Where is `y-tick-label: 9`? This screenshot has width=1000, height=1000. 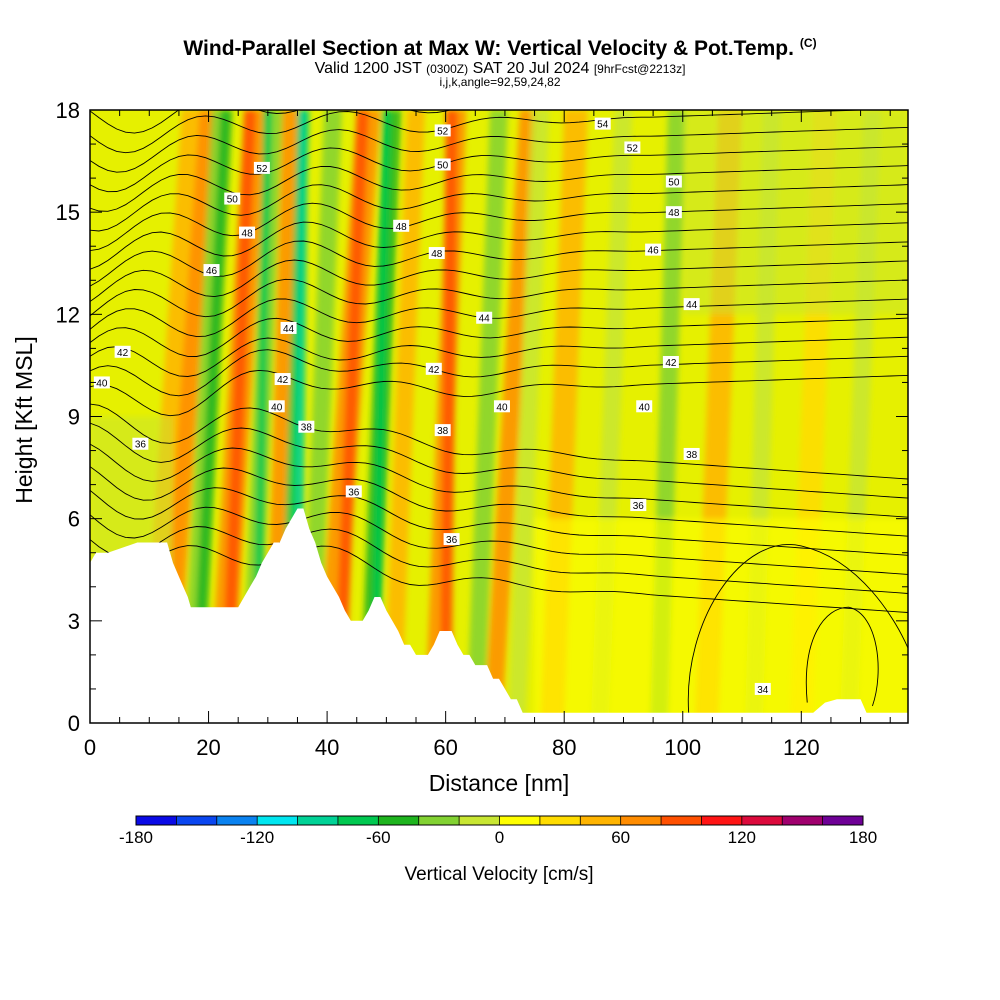 y-tick-label: 9 is located at coordinates (74, 417).